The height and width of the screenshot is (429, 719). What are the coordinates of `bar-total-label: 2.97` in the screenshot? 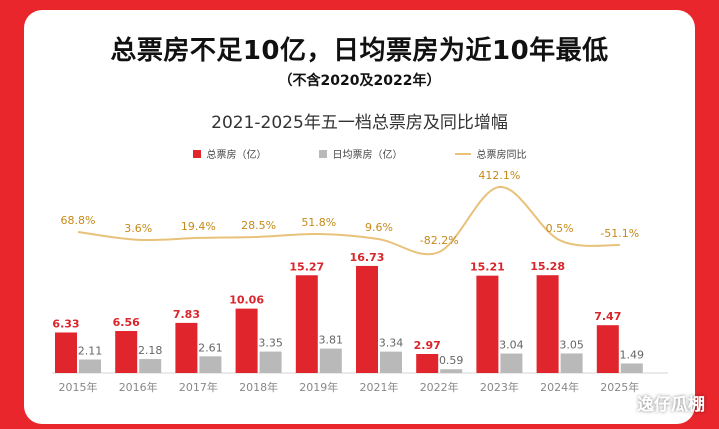 It's located at (427, 345).